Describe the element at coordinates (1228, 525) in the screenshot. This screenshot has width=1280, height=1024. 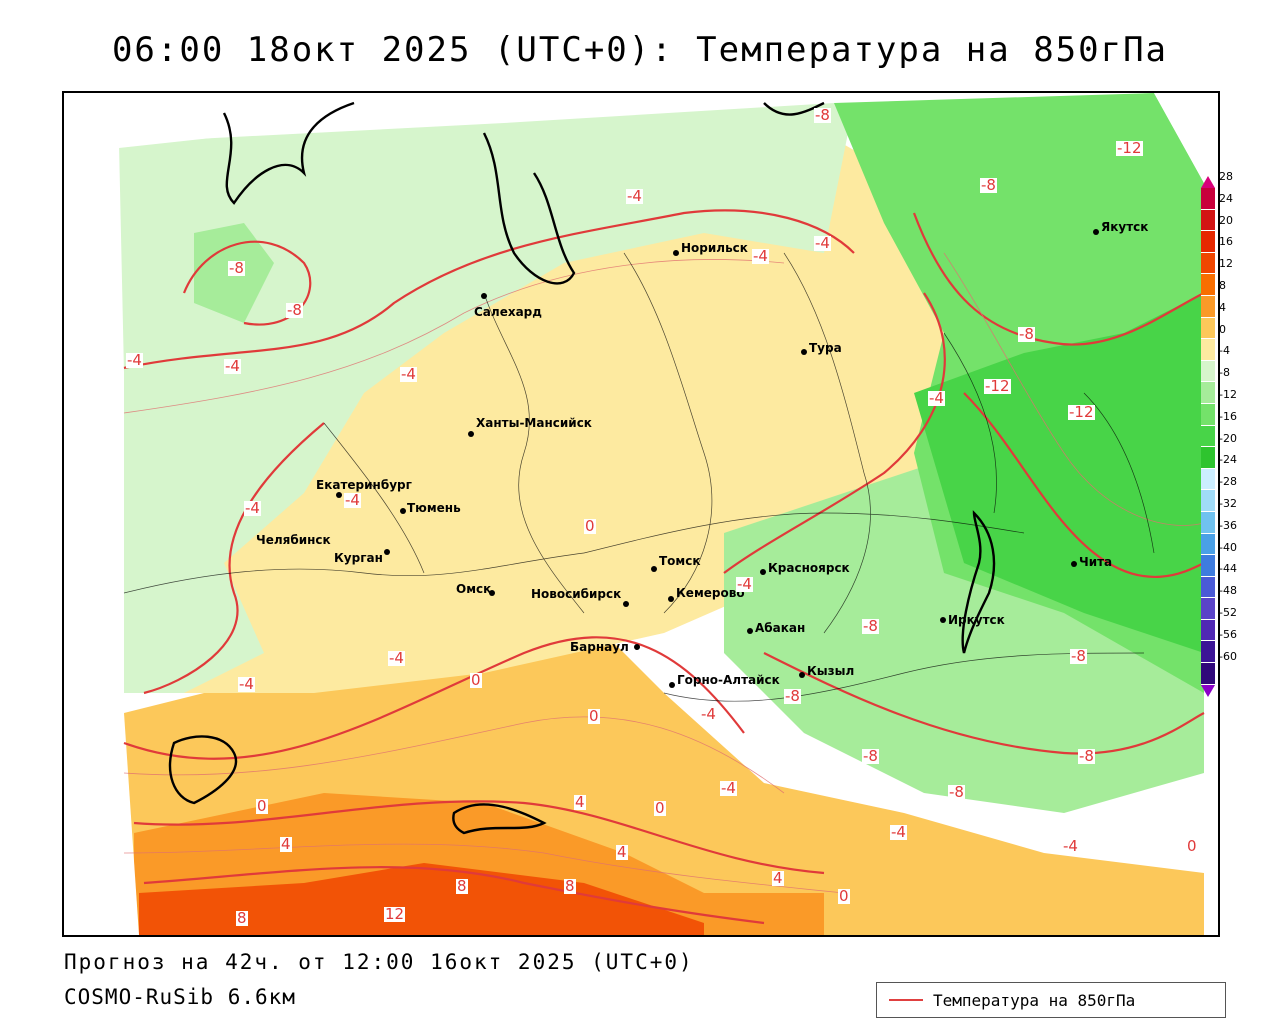
I see `colorbar-label: -36` at that location.